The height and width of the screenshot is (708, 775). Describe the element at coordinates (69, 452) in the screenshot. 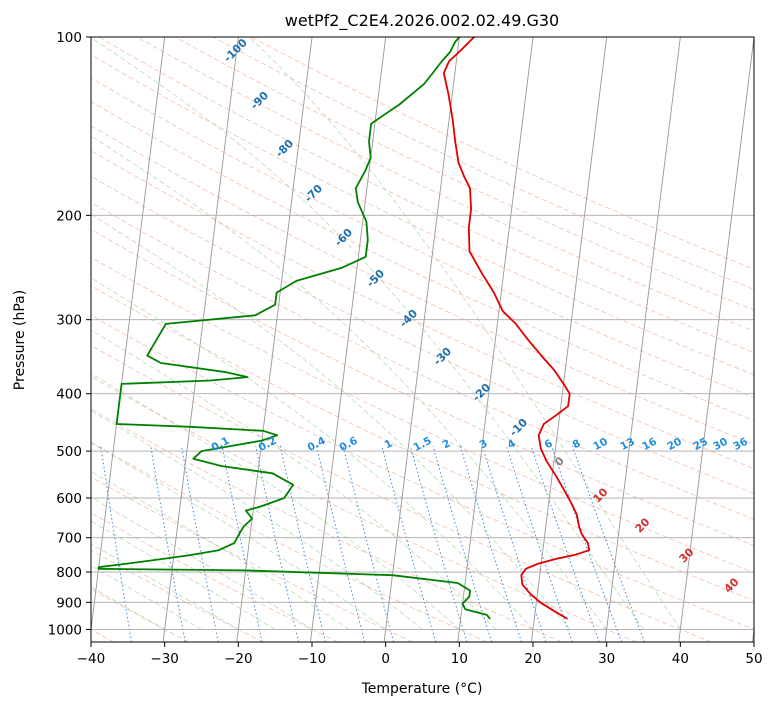

I see `y-tick-label: 500` at that location.